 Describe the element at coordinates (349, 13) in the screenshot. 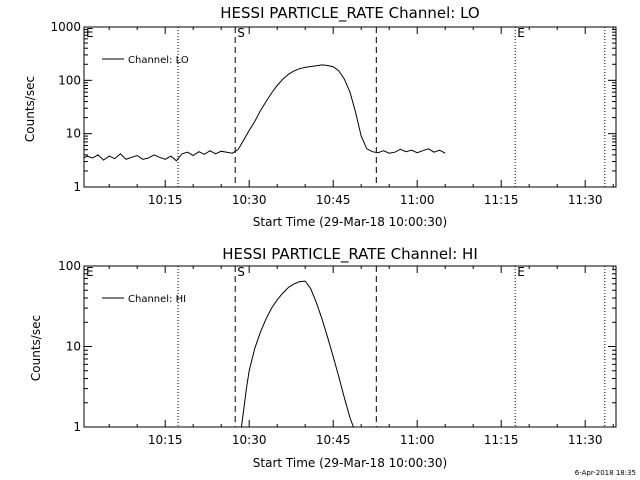

I see `chart-title: HESSI PARTICLE_RATE Channel: LO` at that location.